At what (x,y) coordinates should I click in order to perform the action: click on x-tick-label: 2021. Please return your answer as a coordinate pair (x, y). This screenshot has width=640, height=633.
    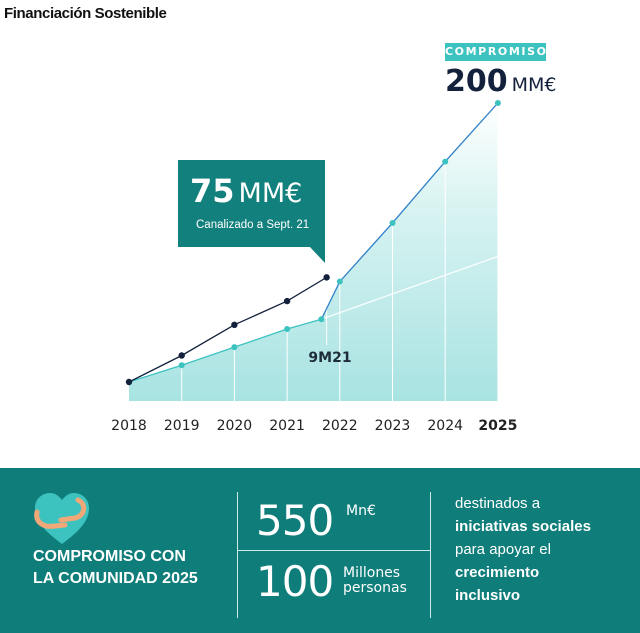
    Looking at the image, I should click on (287, 426).